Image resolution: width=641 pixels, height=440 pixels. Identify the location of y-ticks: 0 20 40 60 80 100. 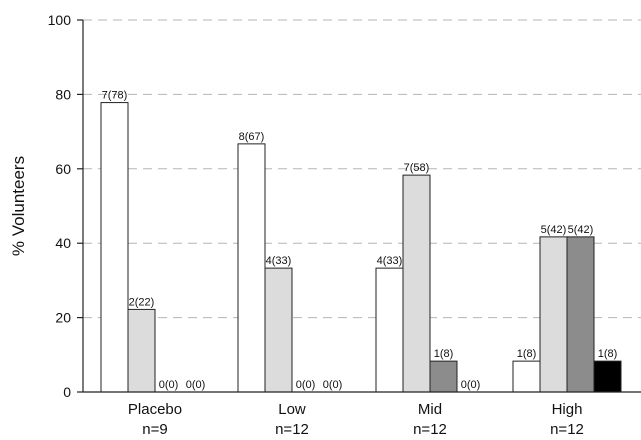
(65, 206).